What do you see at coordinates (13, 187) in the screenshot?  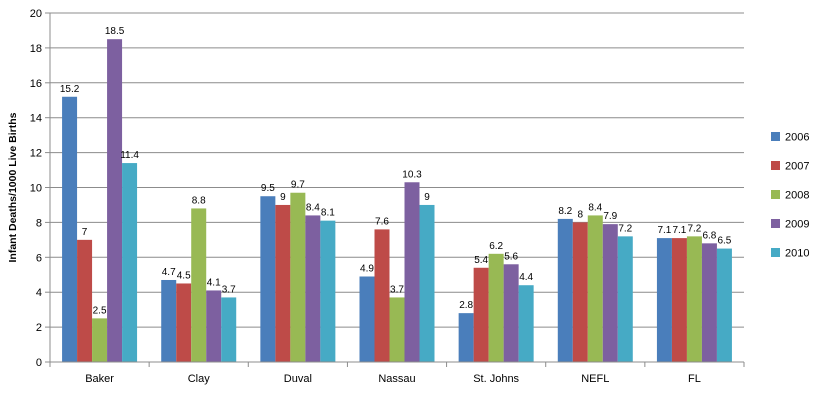 I see `y-axis-title: Infant Deaths/1000 Live Births` at bounding box center [13, 187].